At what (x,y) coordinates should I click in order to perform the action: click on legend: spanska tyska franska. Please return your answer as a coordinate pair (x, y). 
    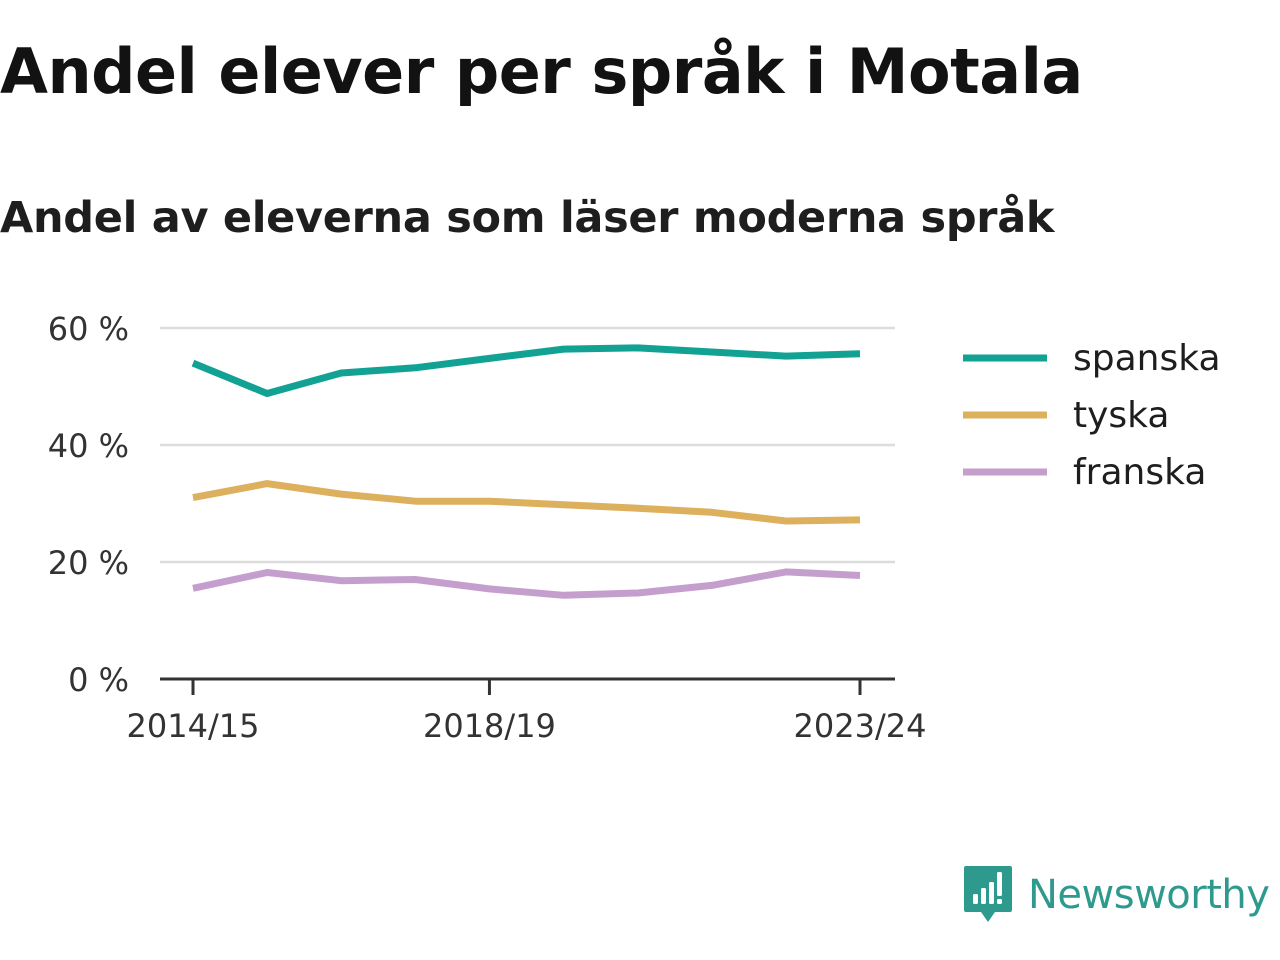
    Looking at the image, I should click on (1092, 415).